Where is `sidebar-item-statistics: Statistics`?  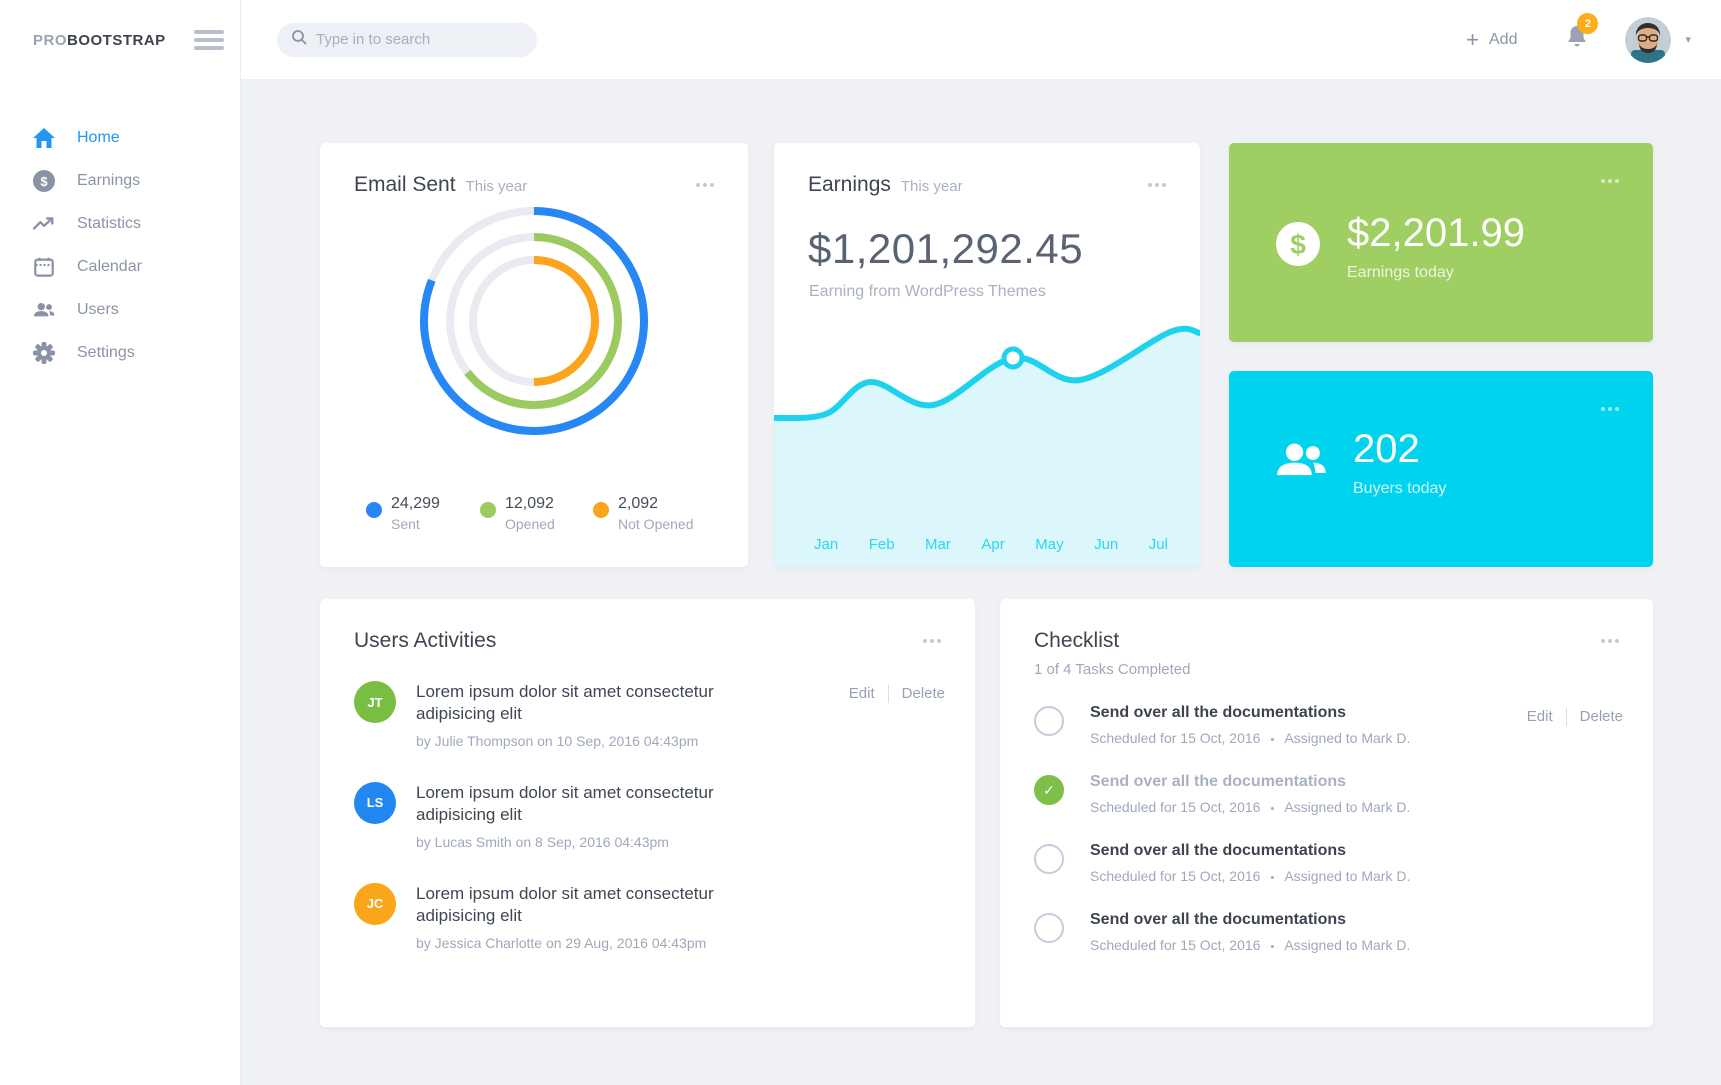 sidebar-item-statistics: Statistics is located at coordinates (120, 223).